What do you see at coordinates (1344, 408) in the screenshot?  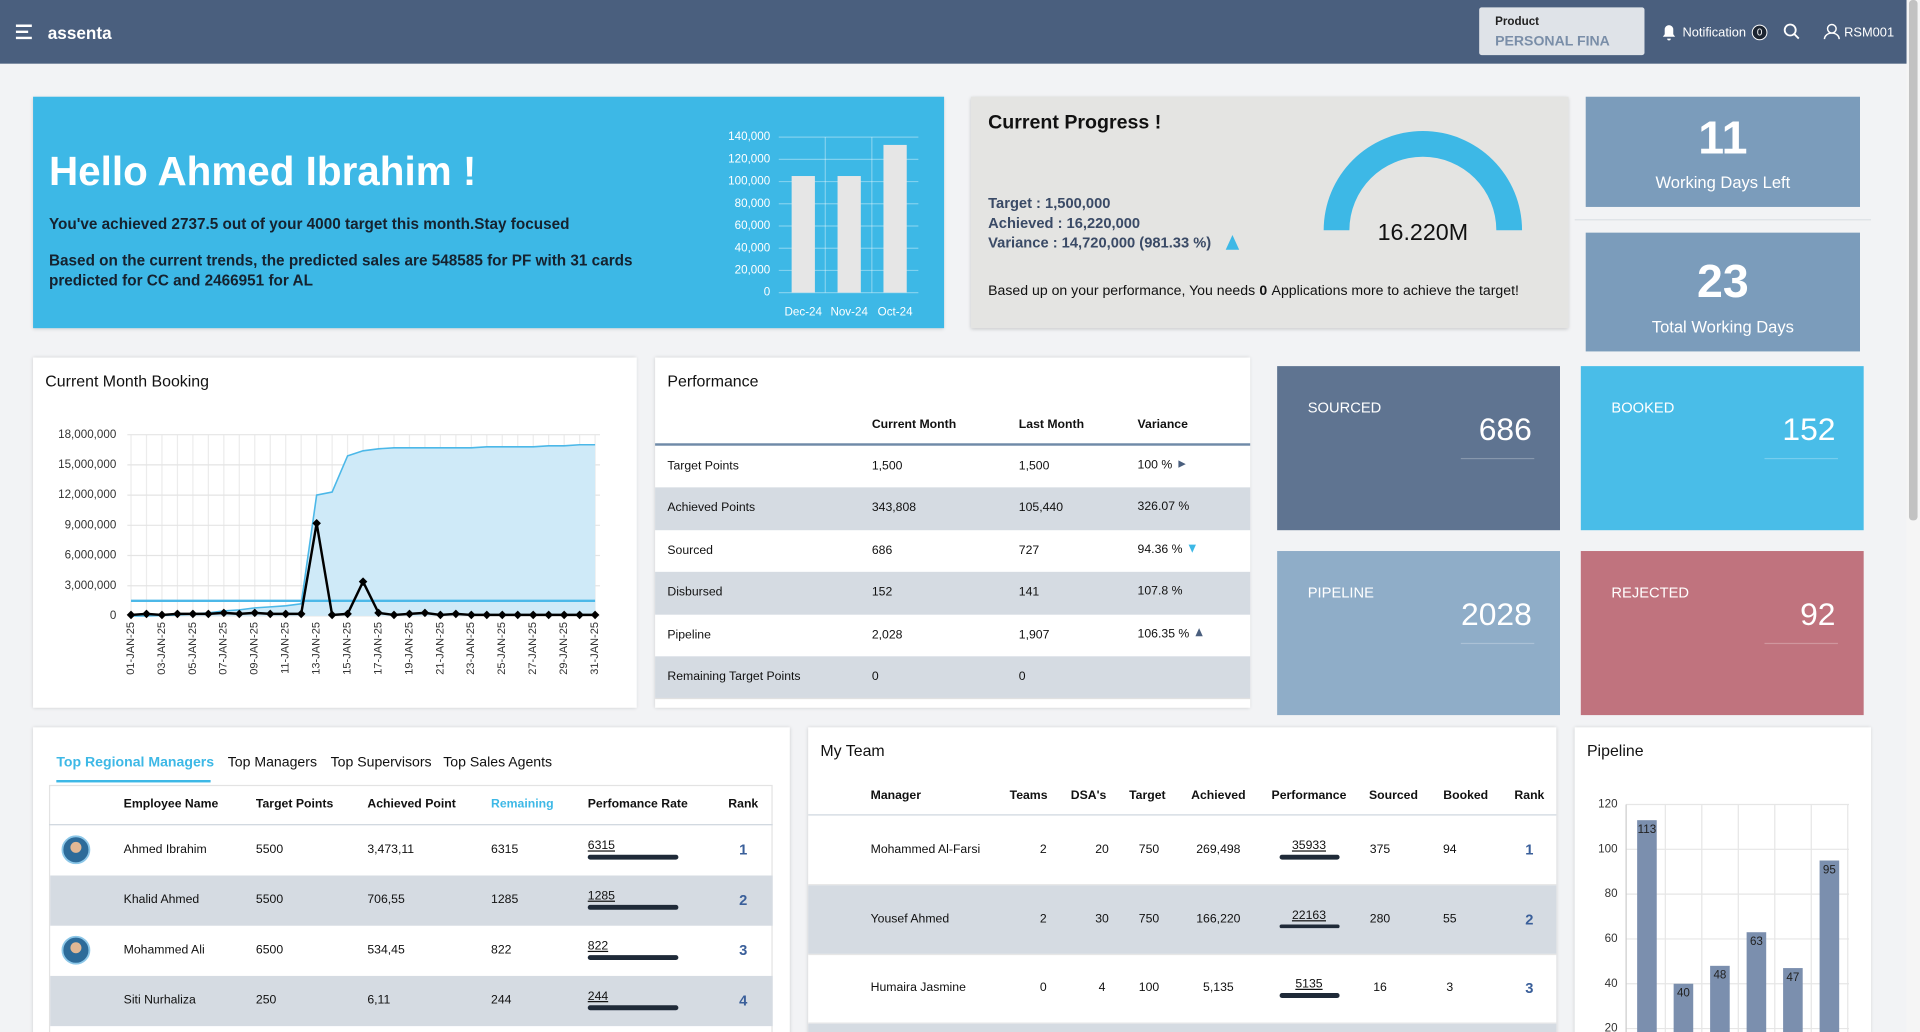 I see `tile-label: SOURCED` at bounding box center [1344, 408].